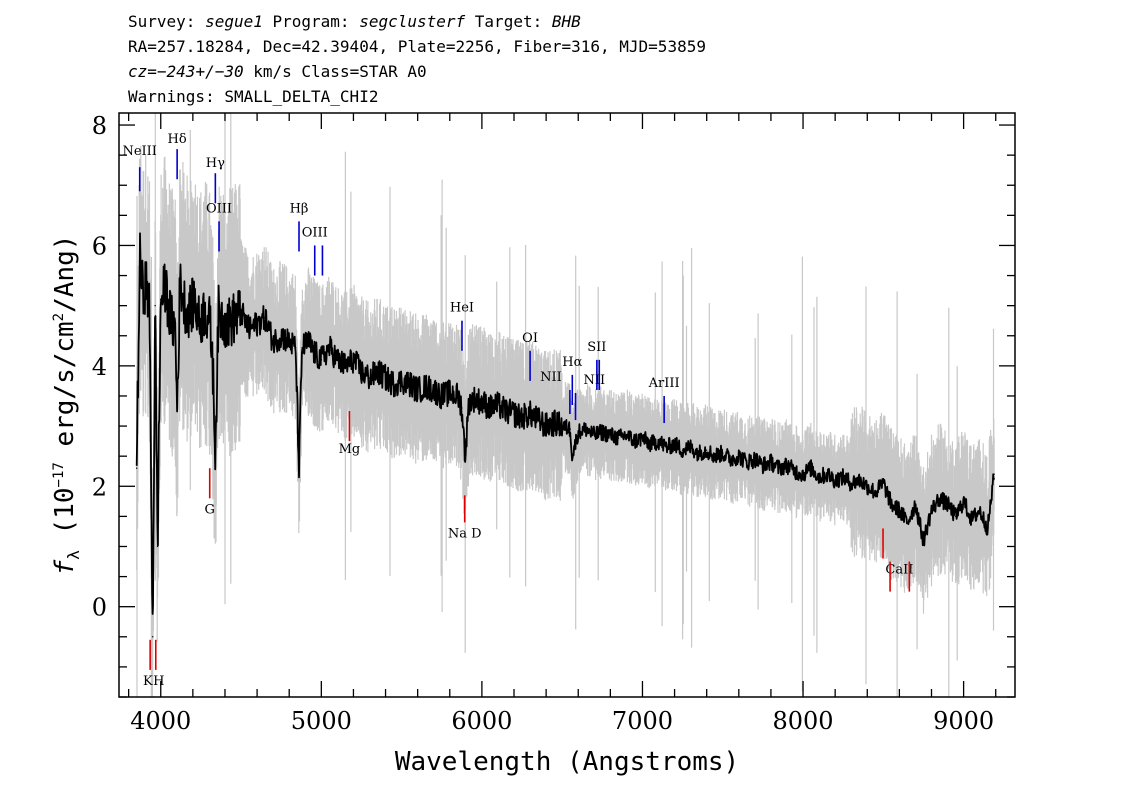 The width and height of the screenshot is (1134, 810). Describe the element at coordinates (299, 208) in the screenshot. I see `line-marker-label: Hβ` at that location.